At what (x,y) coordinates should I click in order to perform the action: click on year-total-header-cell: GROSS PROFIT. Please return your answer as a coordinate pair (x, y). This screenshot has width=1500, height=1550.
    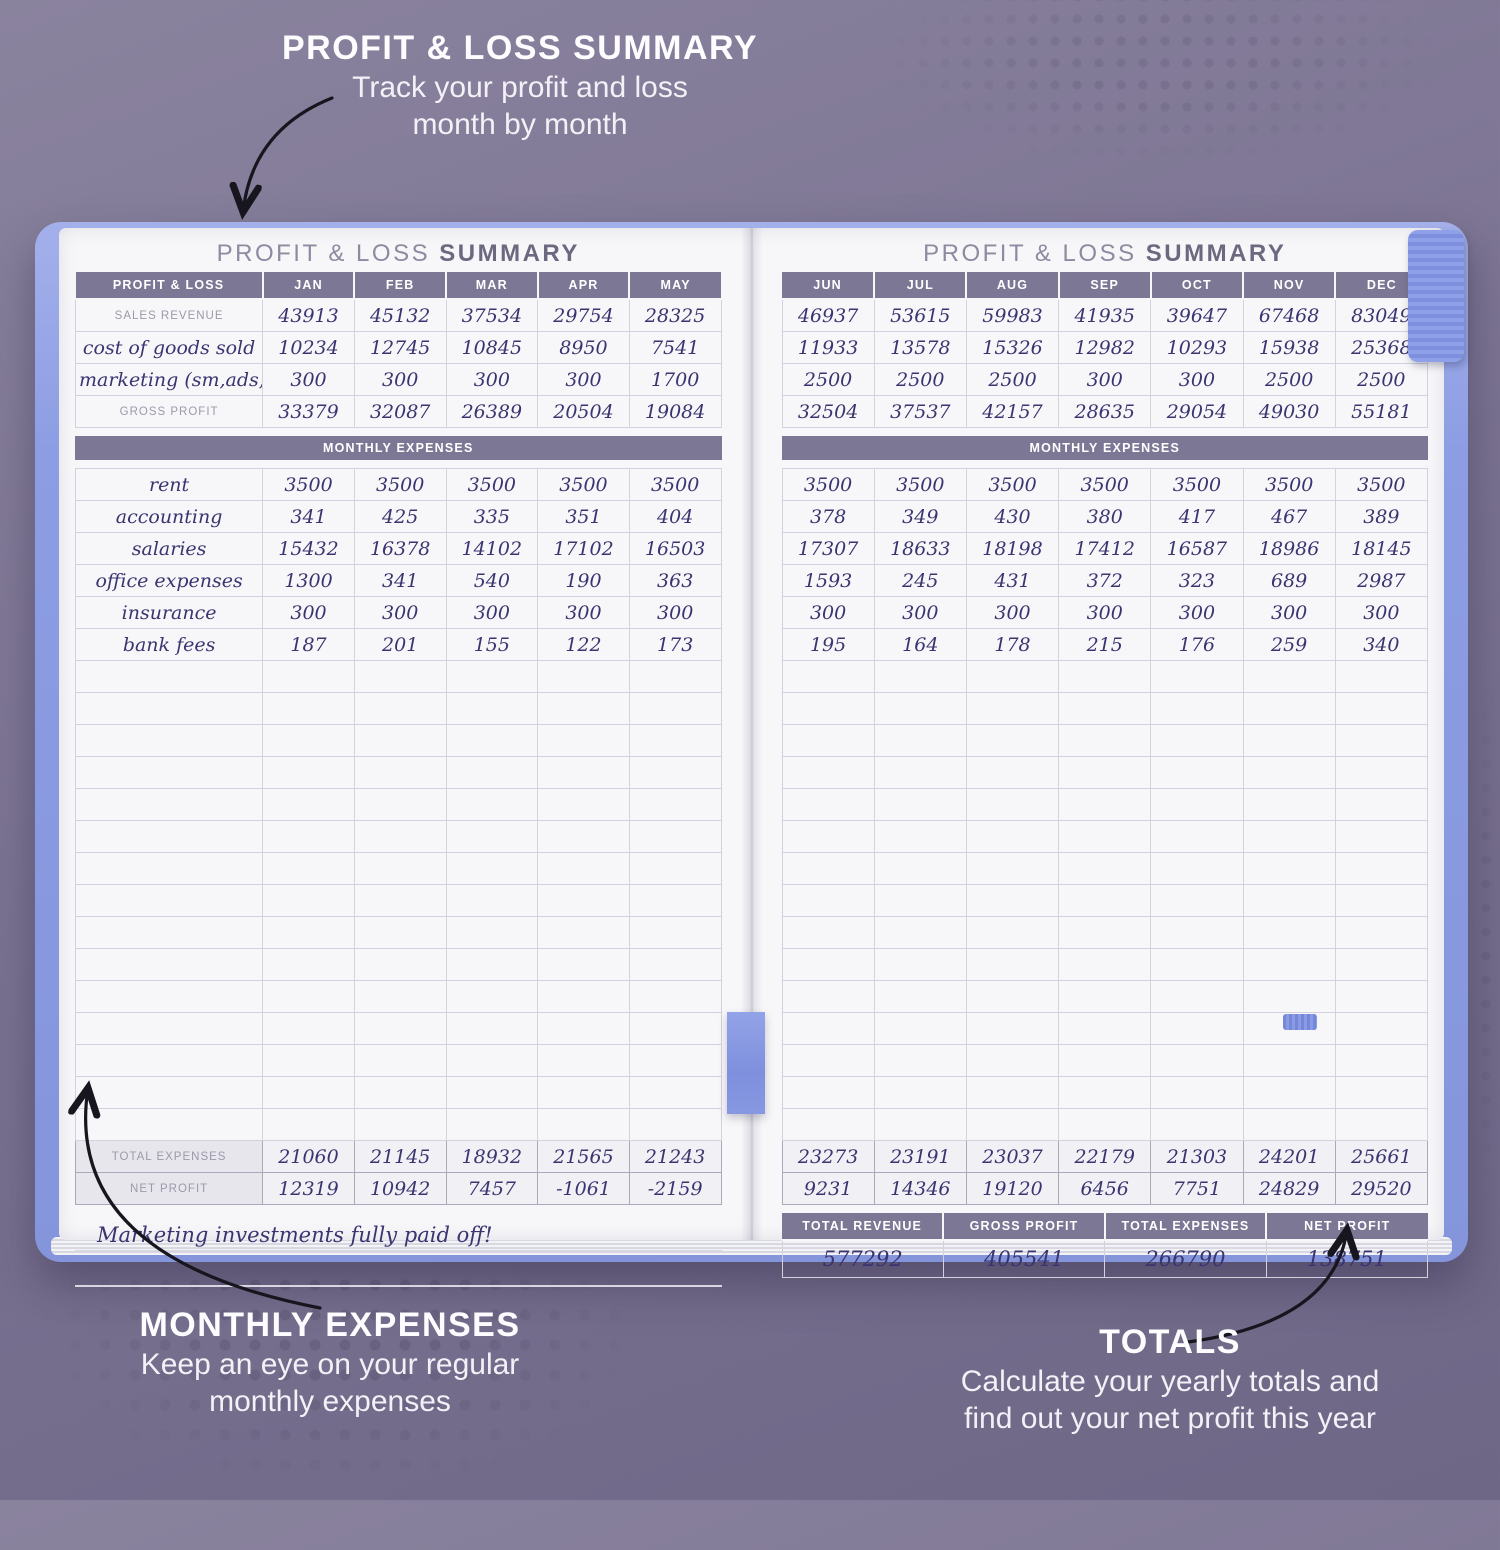
    Looking at the image, I should click on (1024, 1227).